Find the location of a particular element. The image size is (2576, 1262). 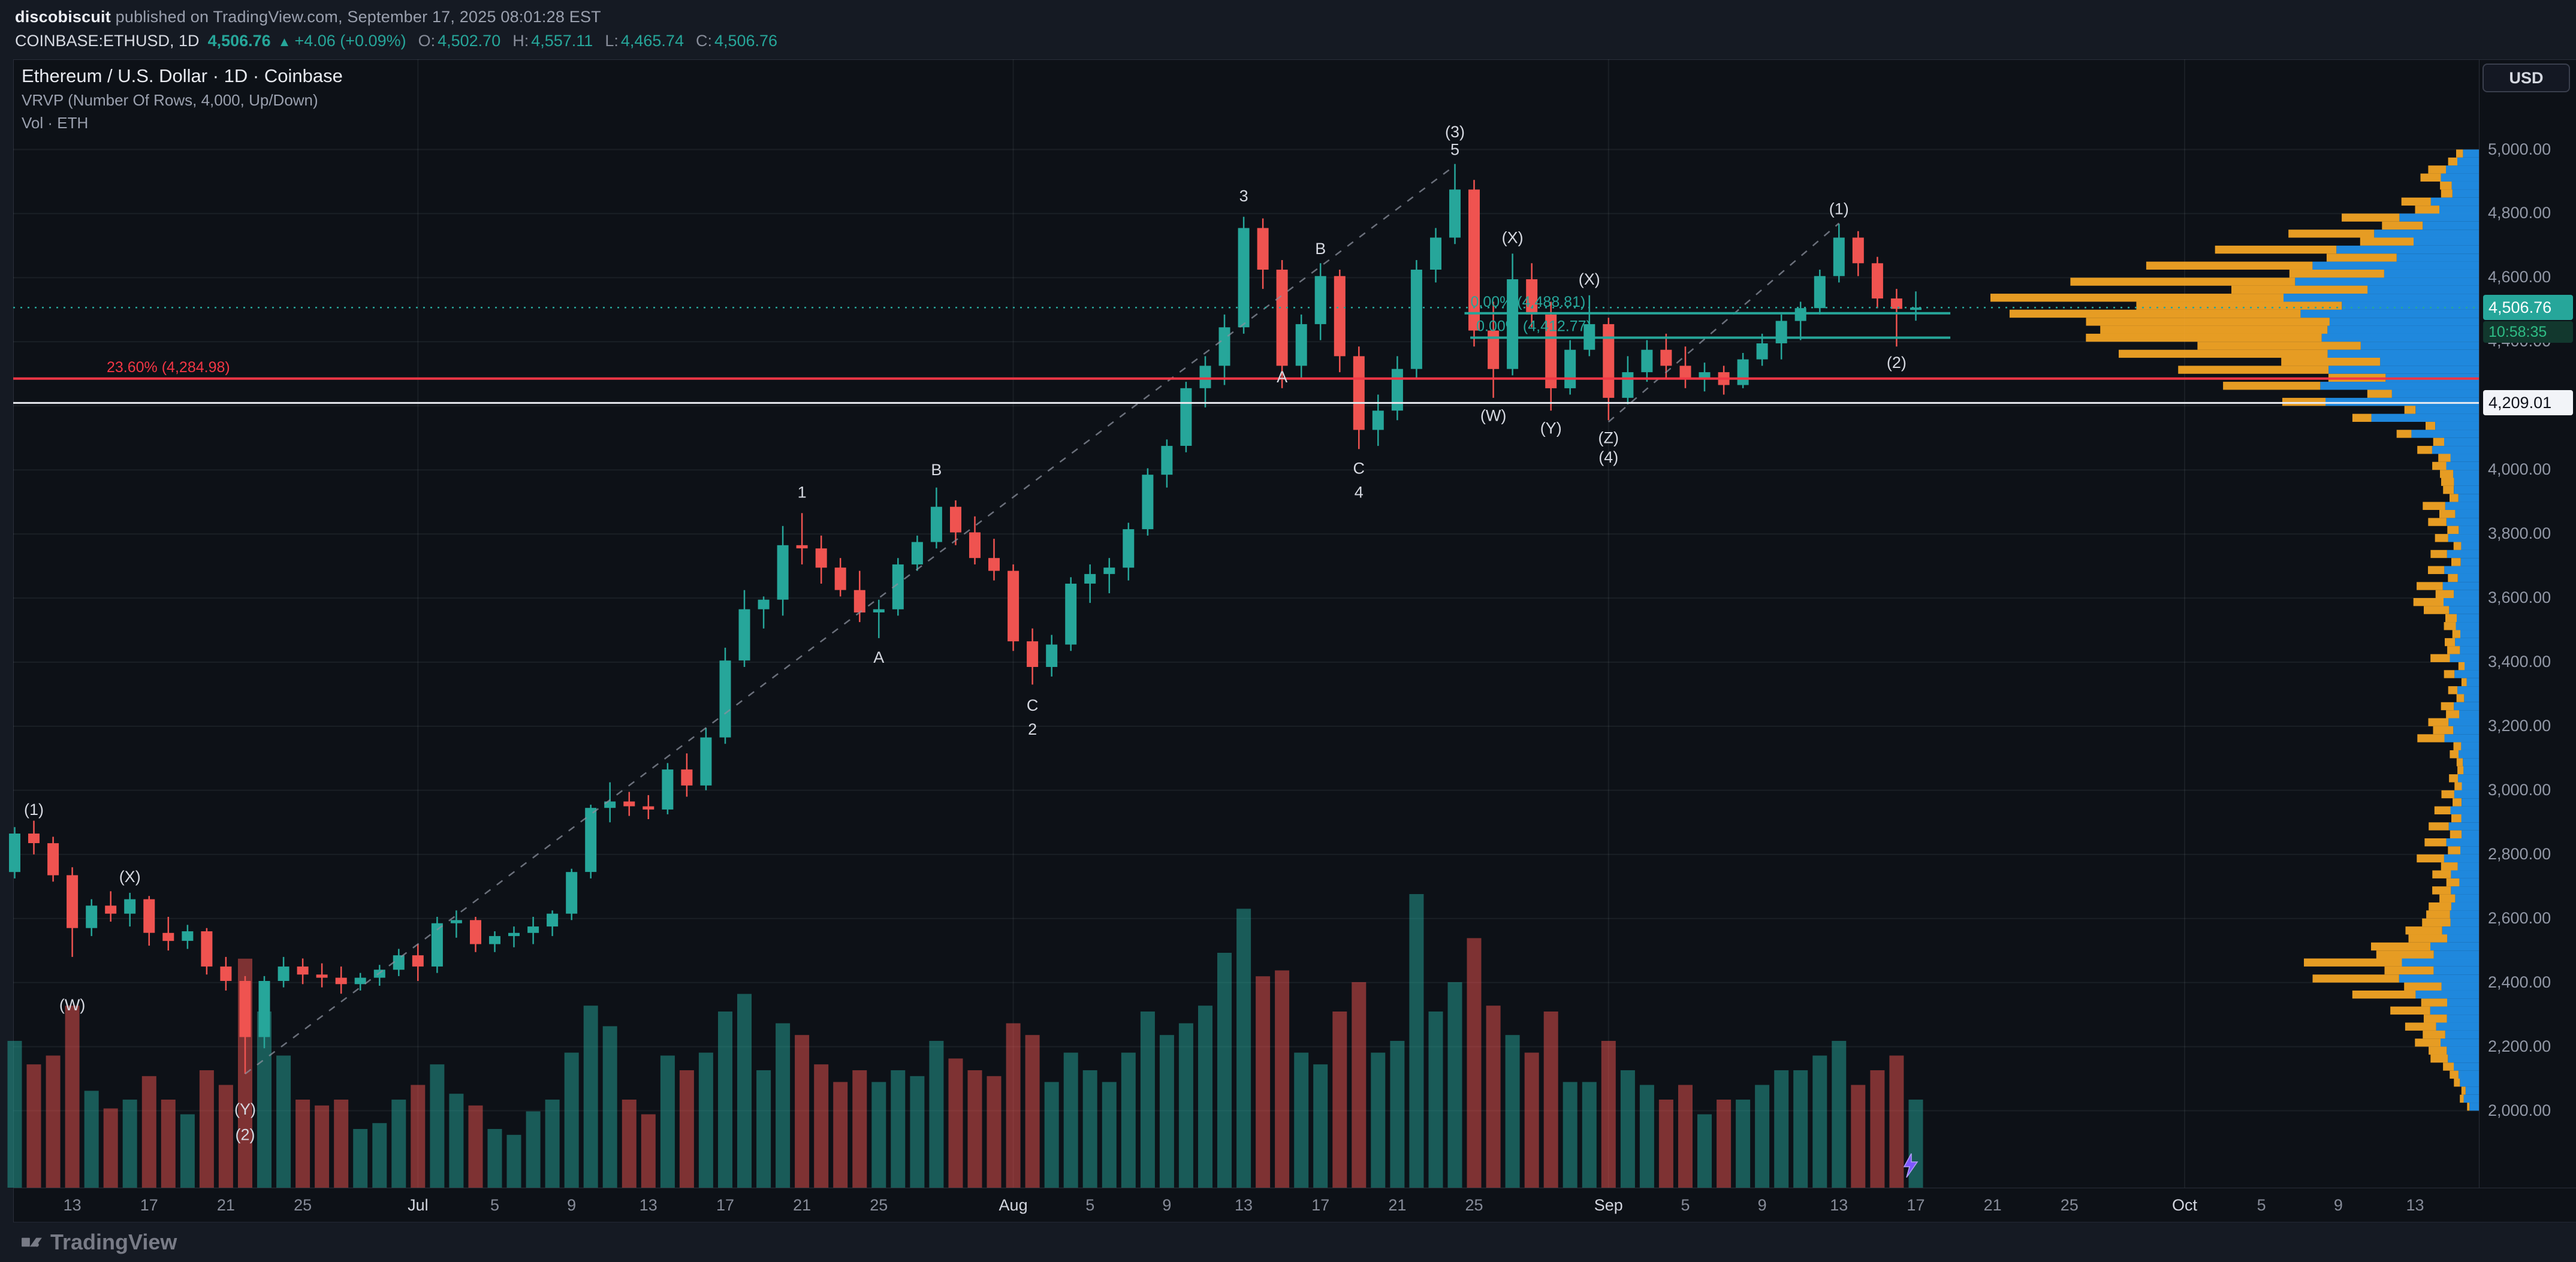

wave-label: 5 is located at coordinates (1454, 150).